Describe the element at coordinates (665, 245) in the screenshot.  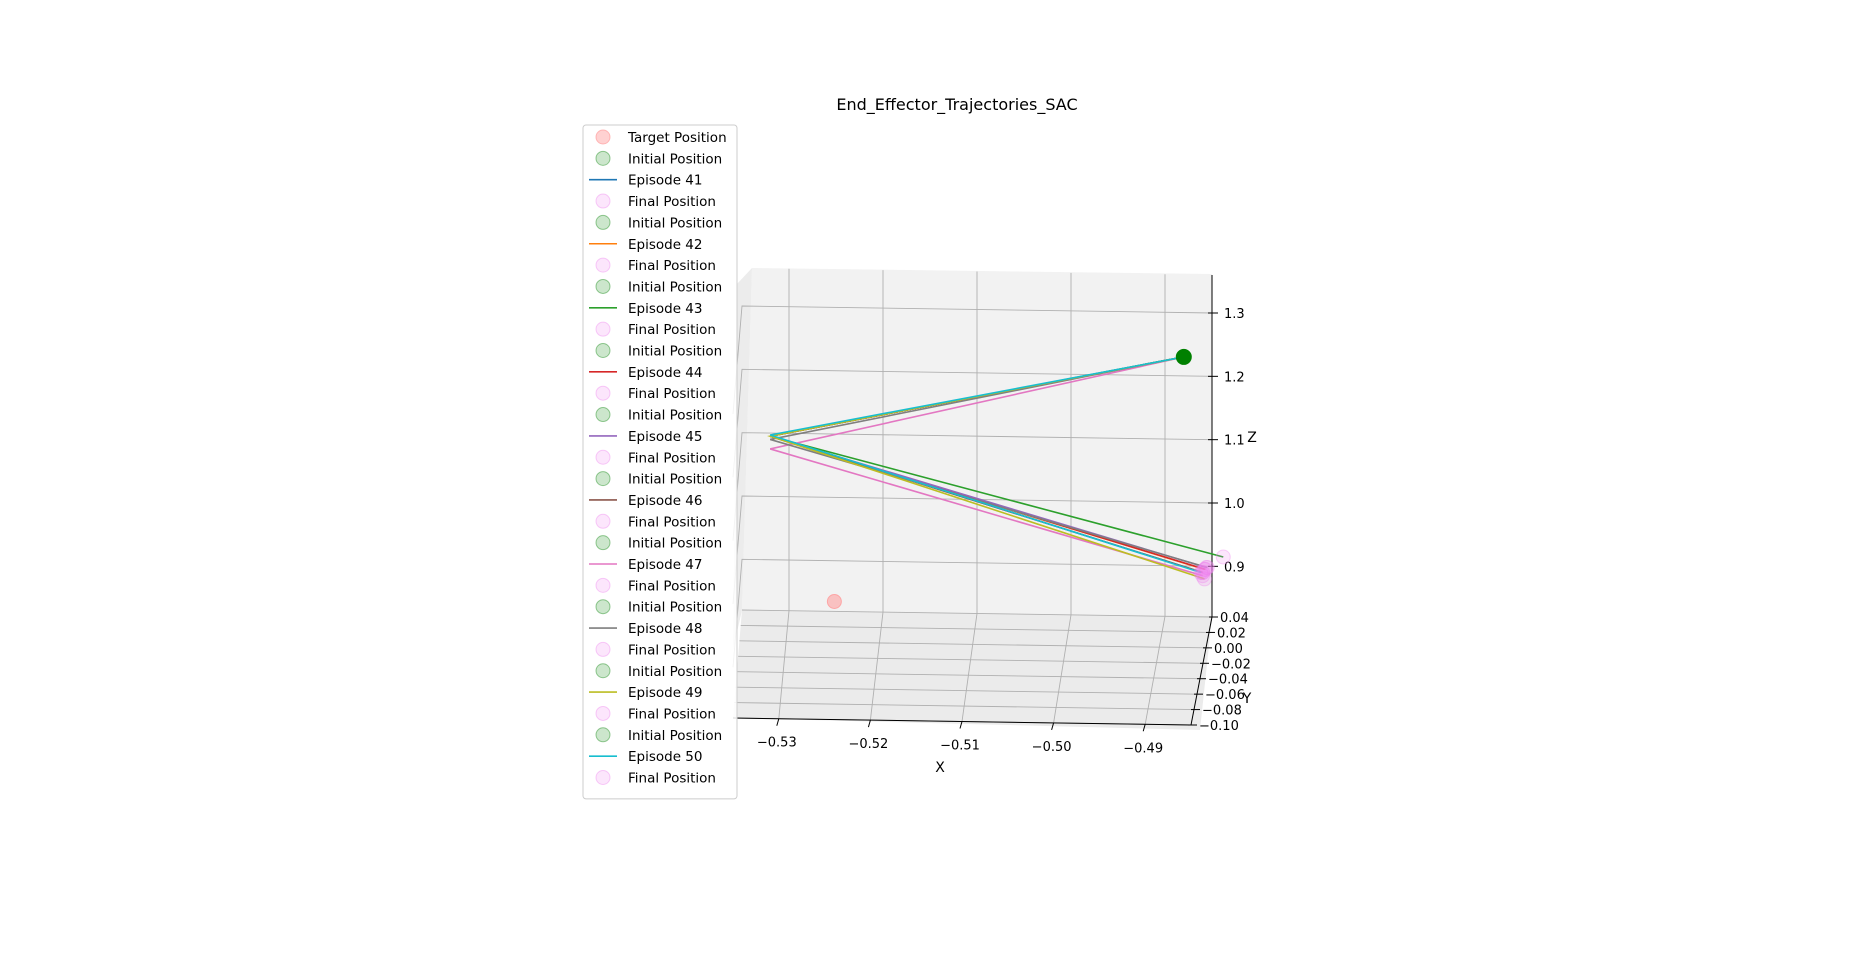
I see `legend-label: Episode 42` at that location.